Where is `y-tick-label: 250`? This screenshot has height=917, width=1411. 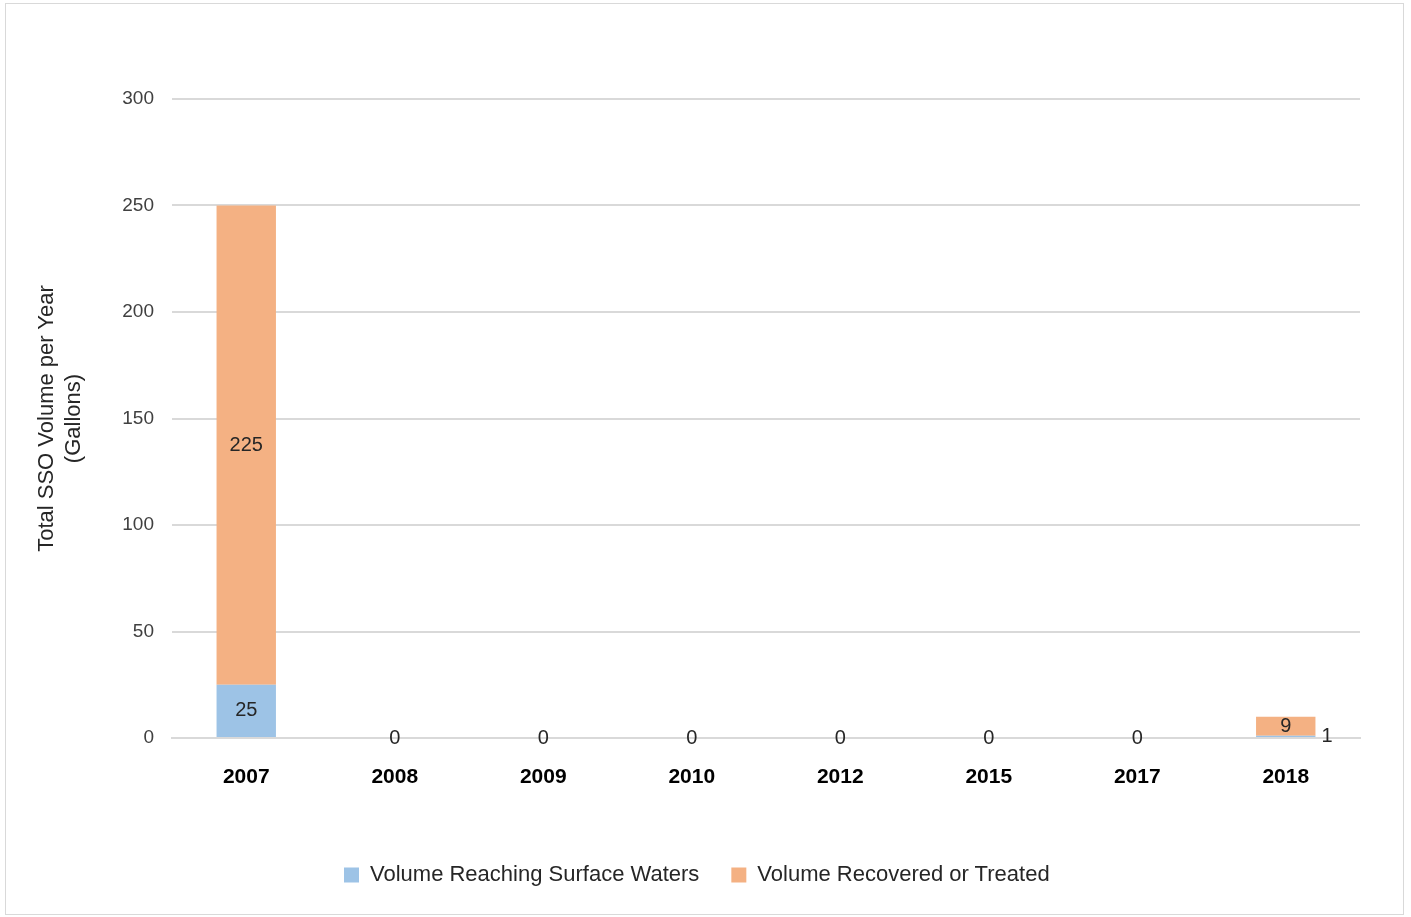 y-tick-label: 250 is located at coordinates (138, 204).